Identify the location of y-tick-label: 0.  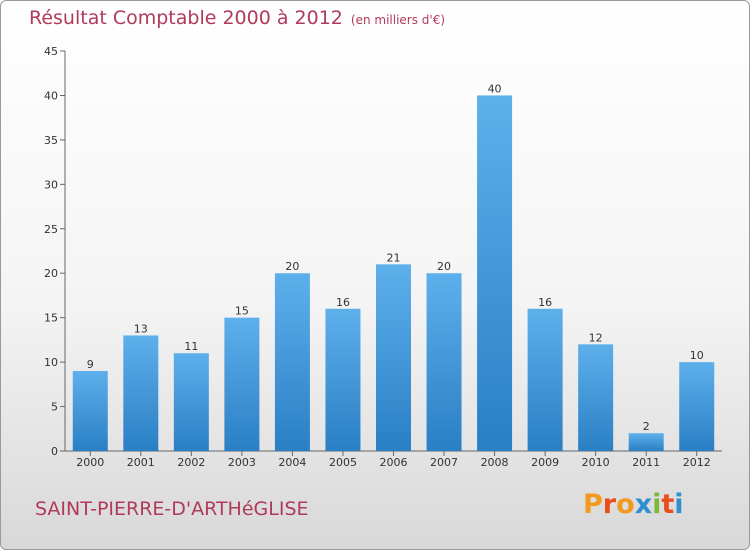
(54, 451).